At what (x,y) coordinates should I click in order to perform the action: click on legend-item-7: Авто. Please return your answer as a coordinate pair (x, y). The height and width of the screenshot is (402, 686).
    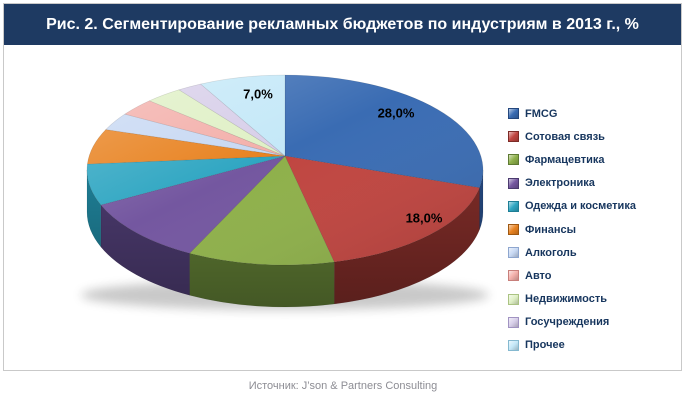
    Looking at the image, I should click on (572, 275).